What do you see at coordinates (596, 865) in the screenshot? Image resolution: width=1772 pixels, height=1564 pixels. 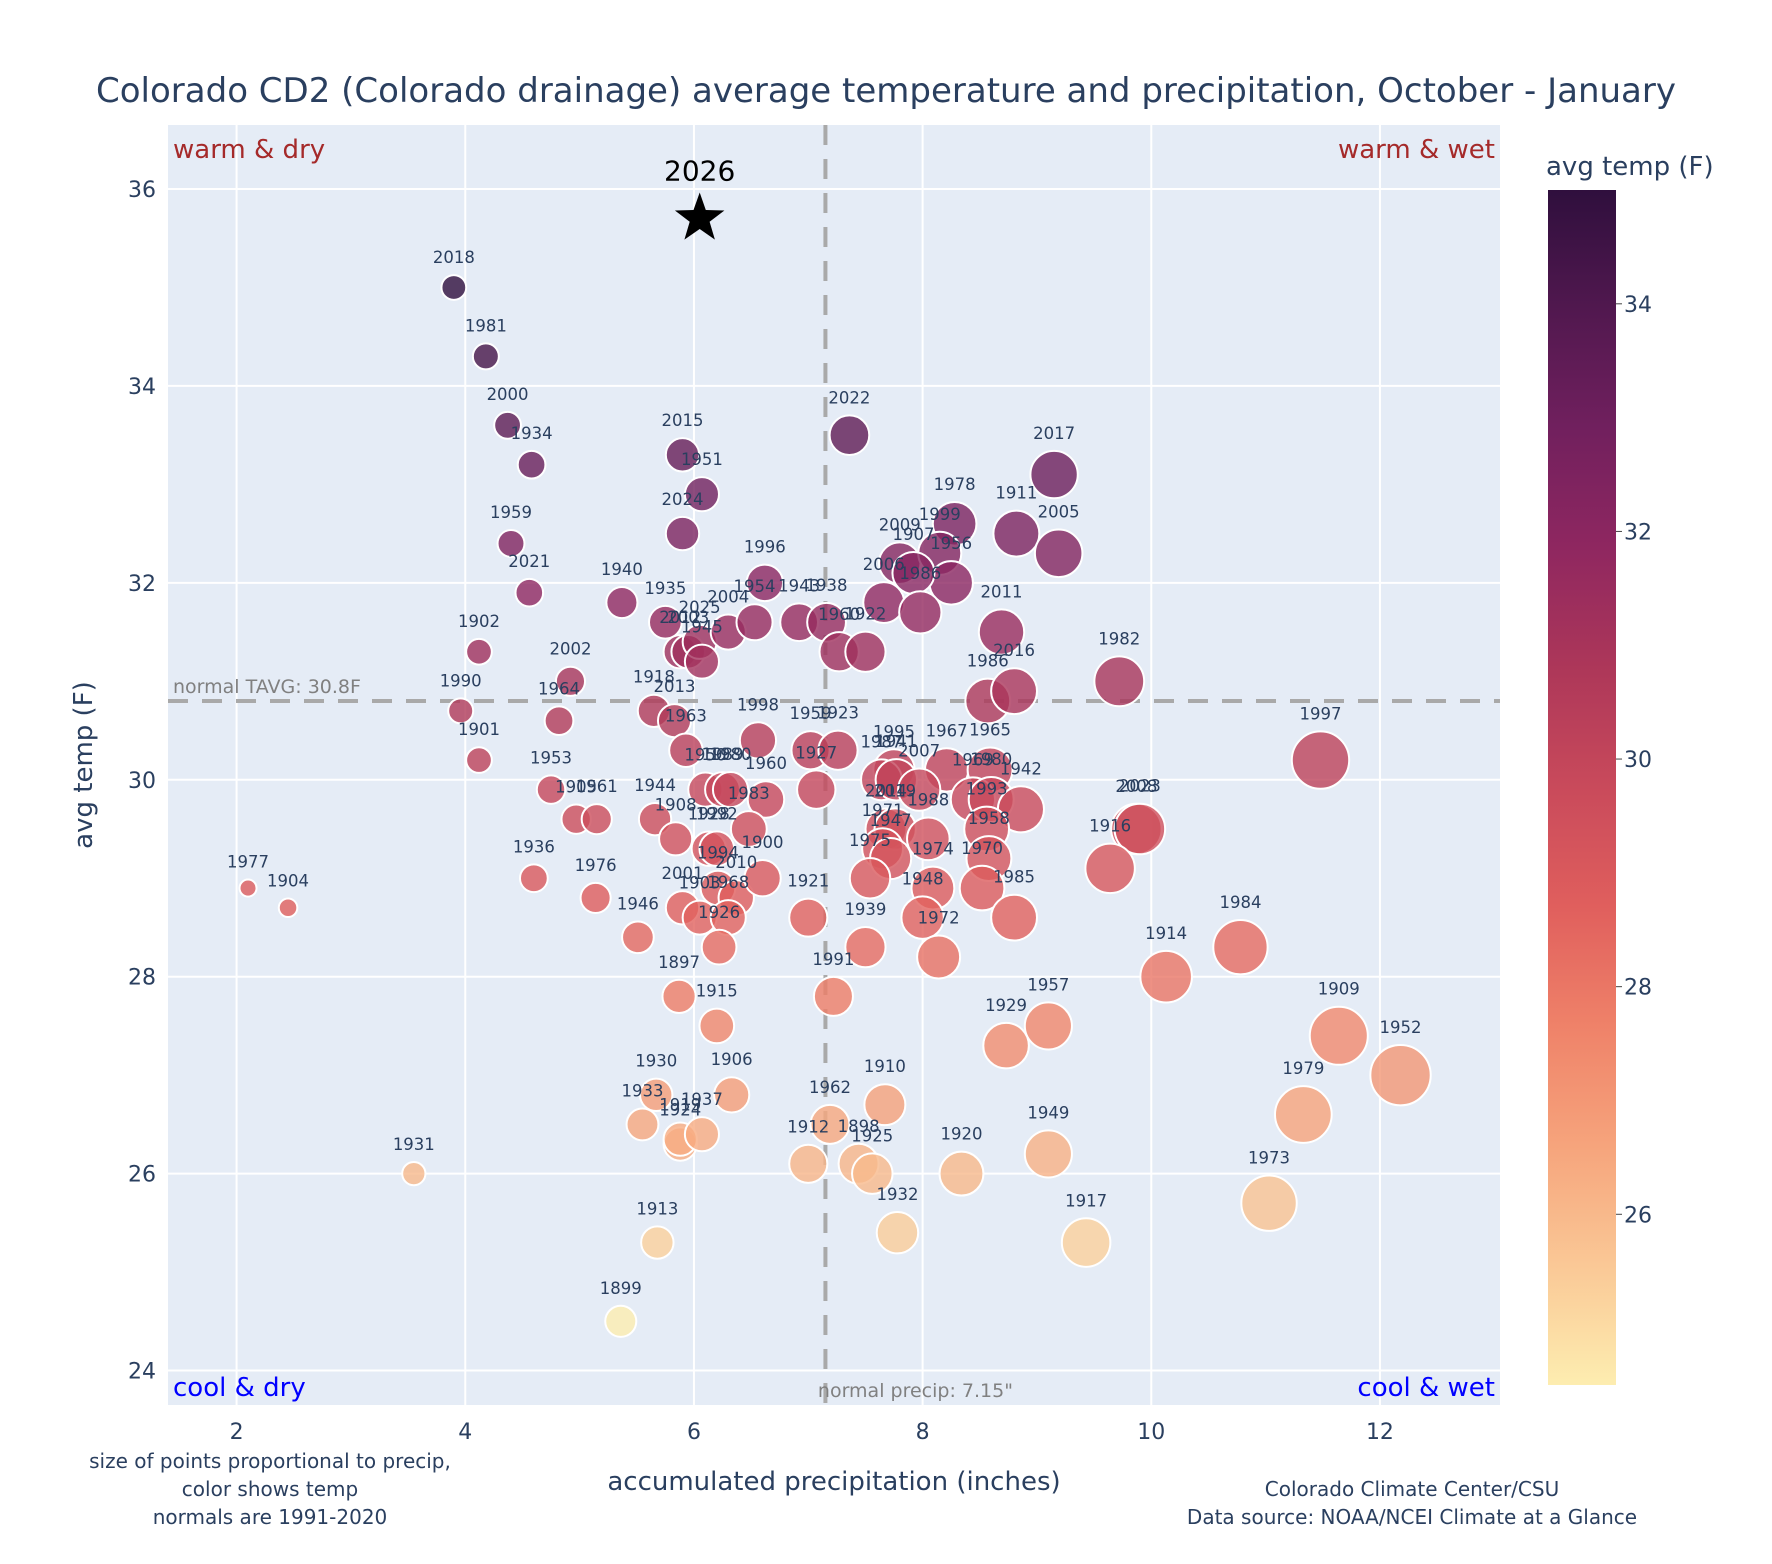 I see `point-label: 1976` at bounding box center [596, 865].